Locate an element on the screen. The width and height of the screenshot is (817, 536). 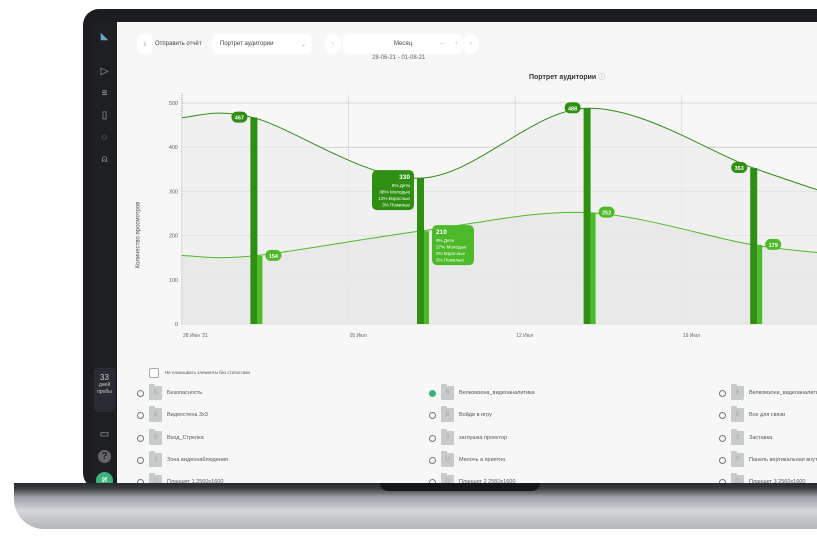
trial-days: 33 is located at coordinates (104, 377).